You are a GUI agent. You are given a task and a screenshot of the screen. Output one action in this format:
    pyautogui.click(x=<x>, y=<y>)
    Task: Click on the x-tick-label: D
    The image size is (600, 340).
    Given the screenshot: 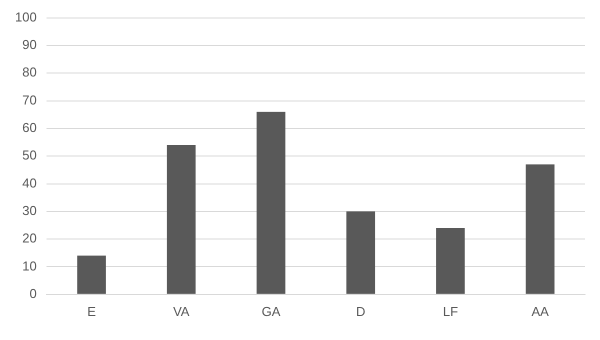 What is the action you would take?
    pyautogui.click(x=361, y=311)
    